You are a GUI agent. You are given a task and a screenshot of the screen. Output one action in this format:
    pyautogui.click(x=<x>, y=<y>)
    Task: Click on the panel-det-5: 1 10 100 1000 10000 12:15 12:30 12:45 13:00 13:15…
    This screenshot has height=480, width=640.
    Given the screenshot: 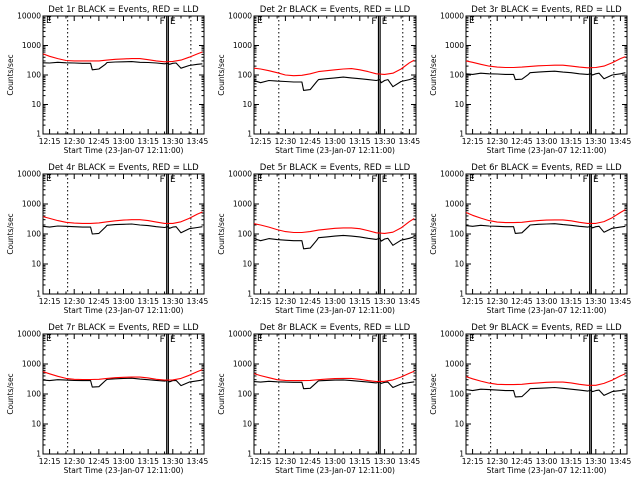 What is the action you would take?
    pyautogui.click(x=318, y=239)
    